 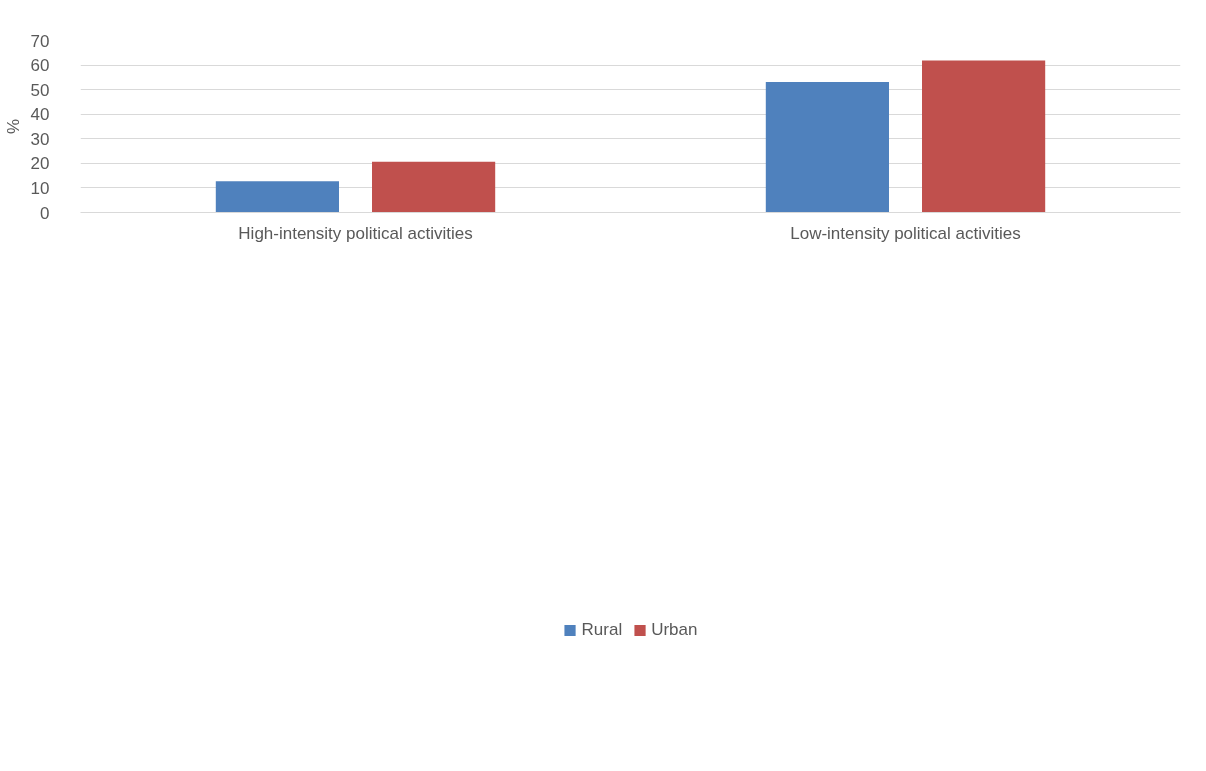 I want to click on y-tick-label: 20, so click(x=40, y=164).